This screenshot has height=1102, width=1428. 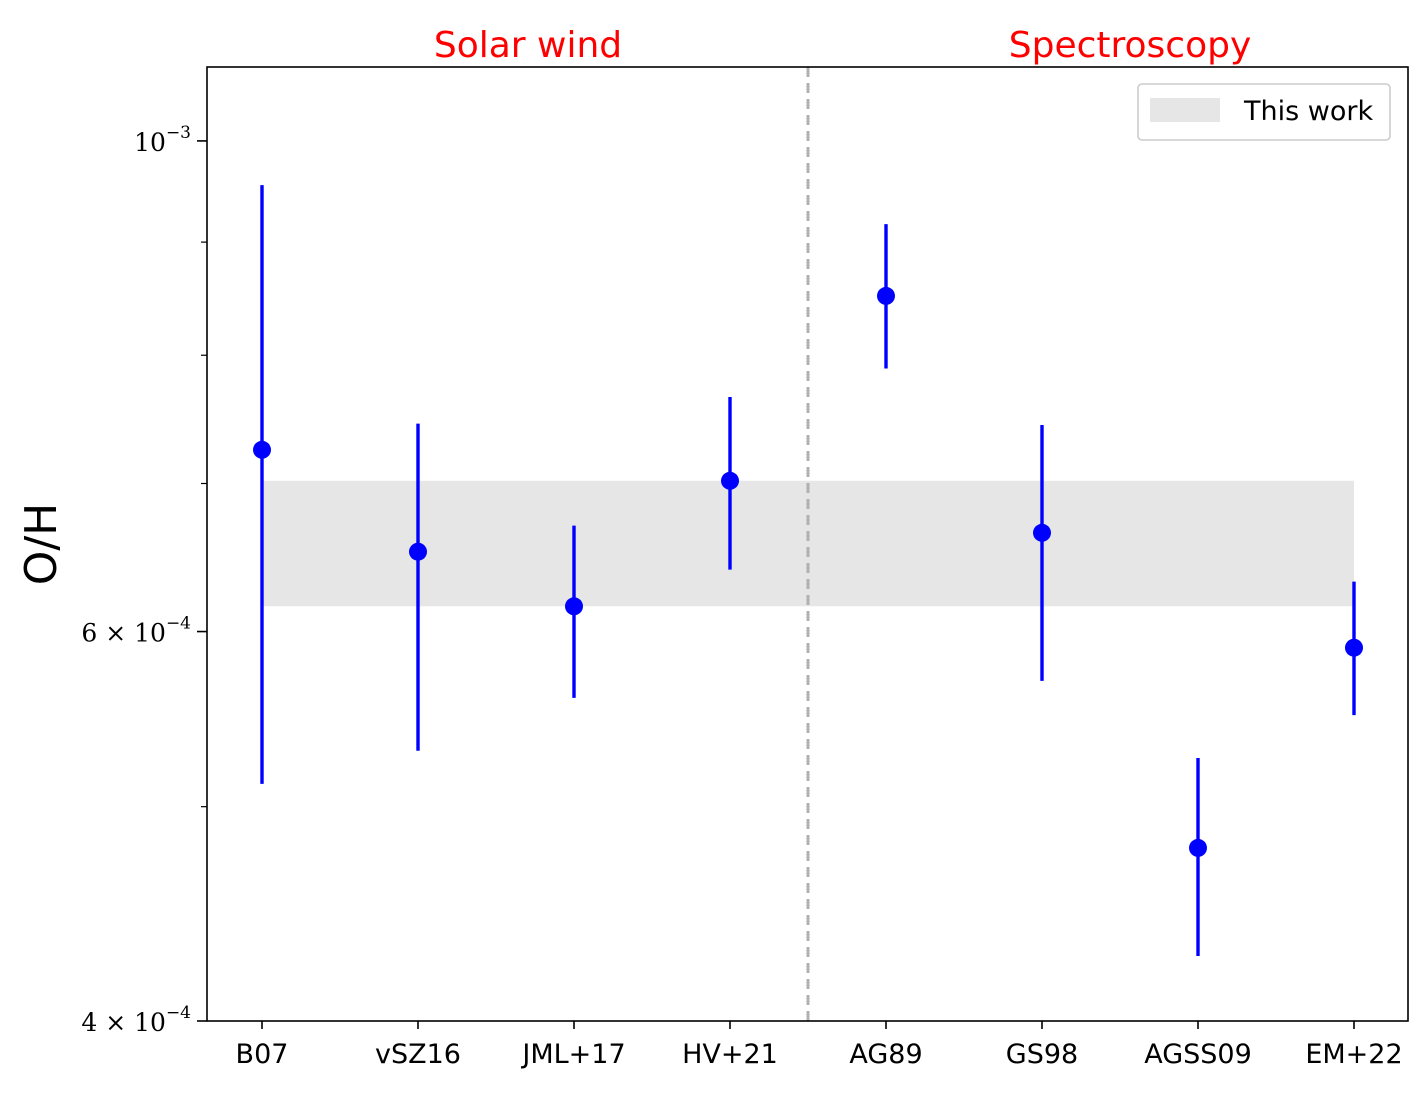 I want to click on legend-swatch-this-work, so click(x=1185, y=110).